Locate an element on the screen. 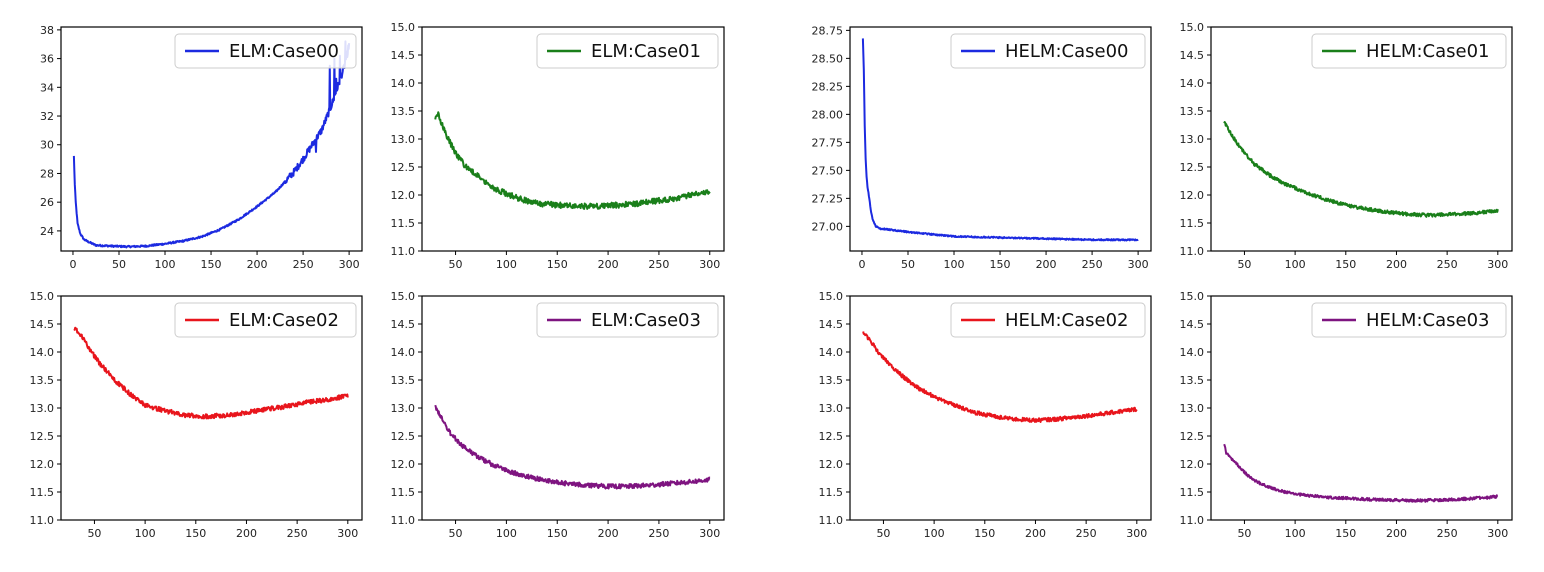 The image size is (1544, 572). y-tick-label: 28 is located at coordinates (47, 173).